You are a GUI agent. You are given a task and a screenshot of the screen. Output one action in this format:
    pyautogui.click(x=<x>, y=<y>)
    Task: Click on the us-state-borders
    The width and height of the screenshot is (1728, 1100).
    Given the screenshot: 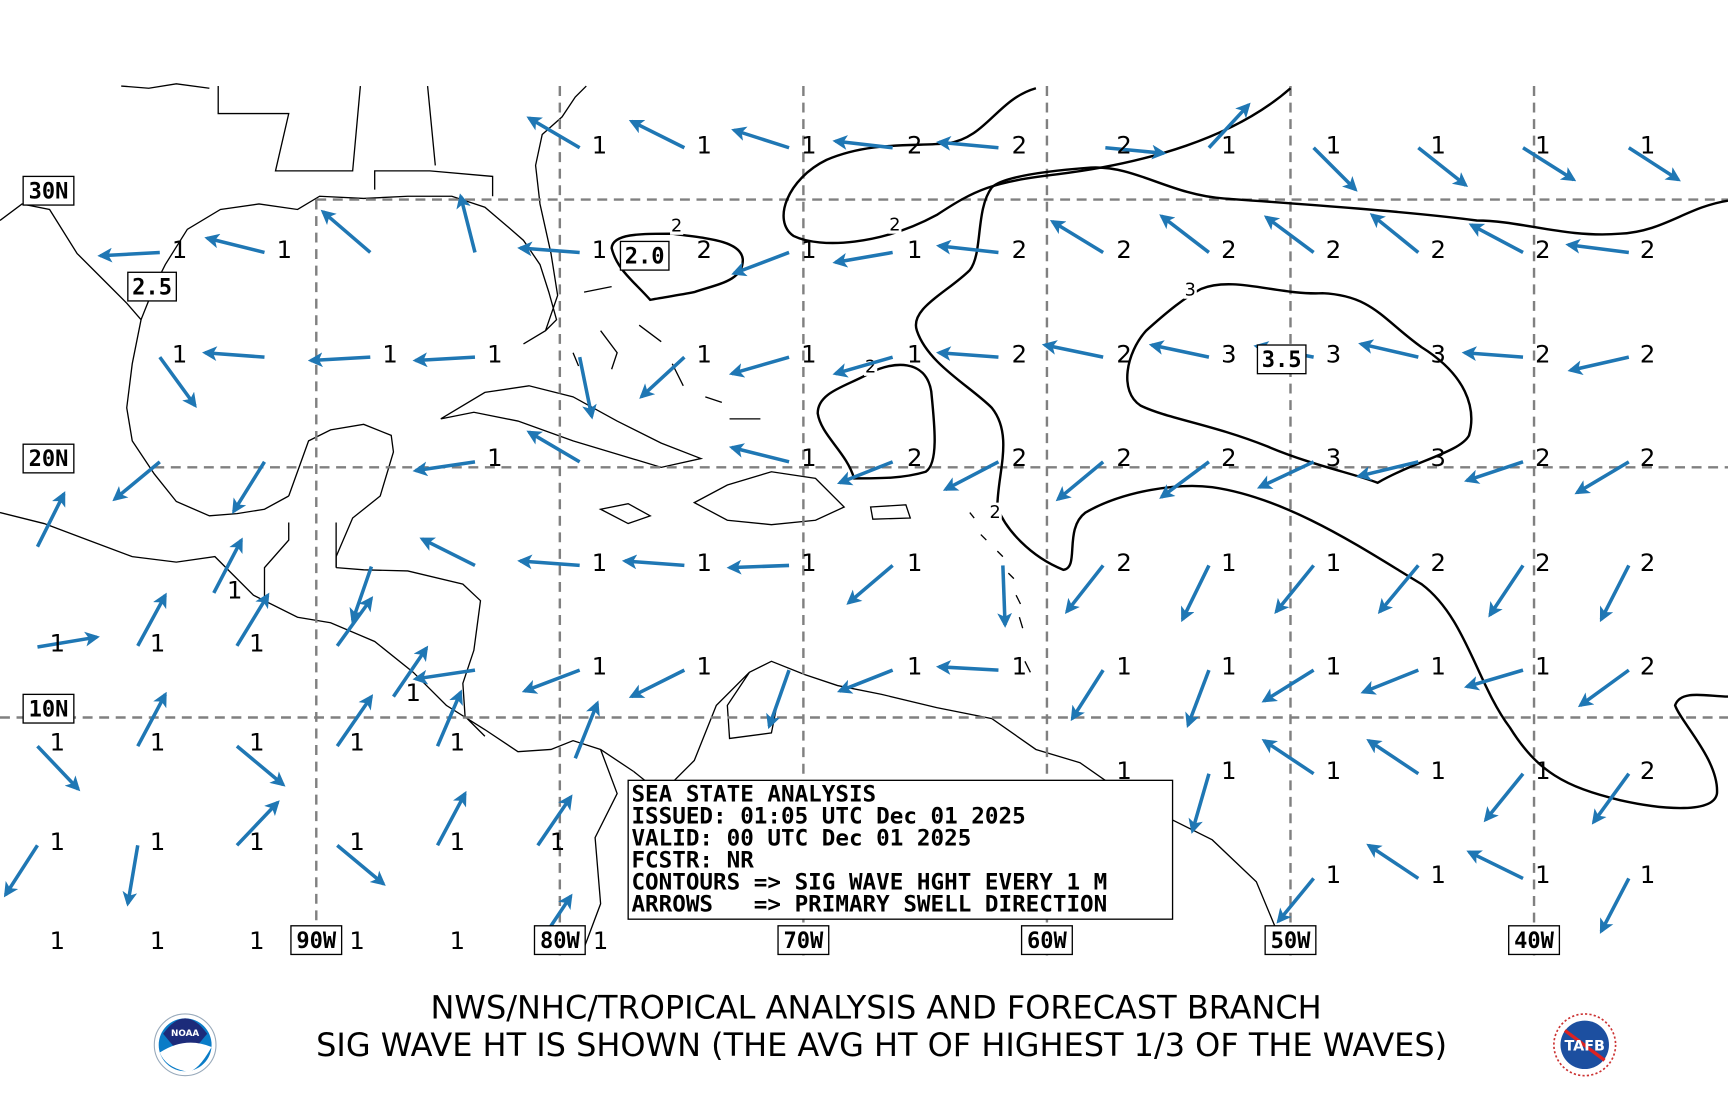 What is the action you would take?
    pyautogui.click(x=355, y=141)
    